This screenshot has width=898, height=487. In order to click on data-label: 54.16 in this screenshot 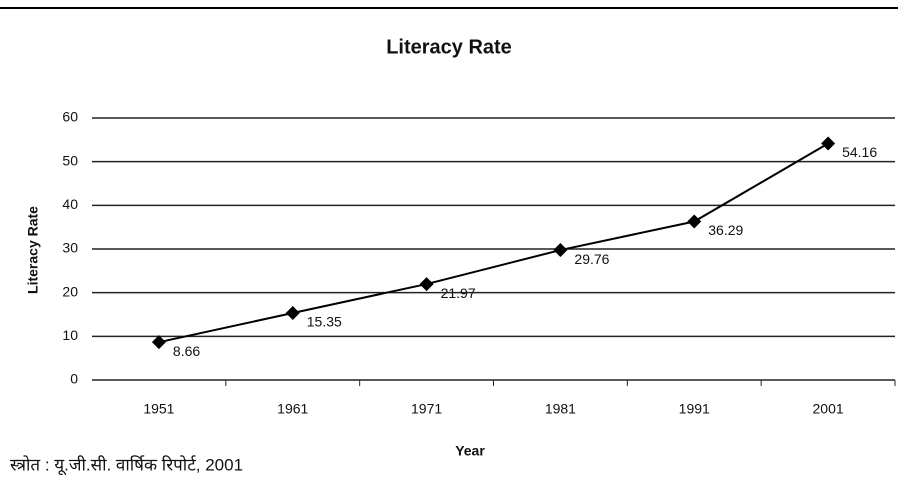, I will do `click(859, 152)`.